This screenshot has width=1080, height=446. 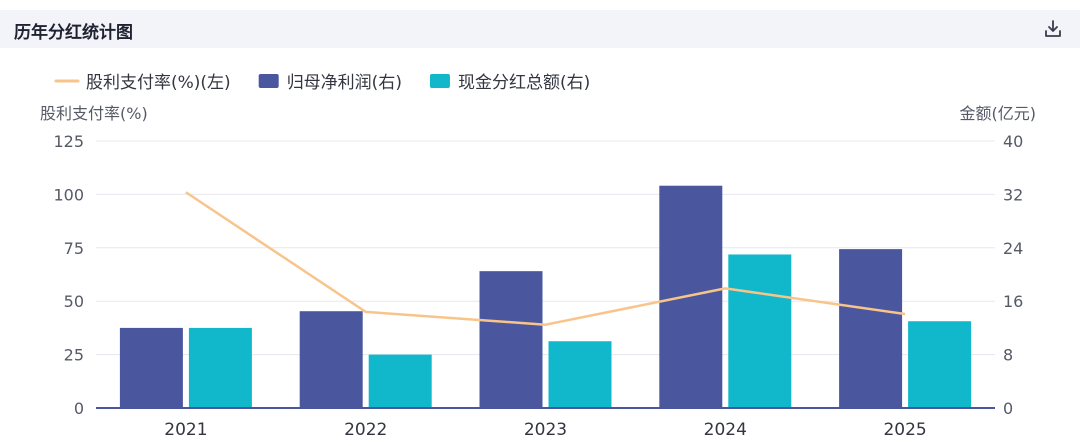 What do you see at coordinates (74, 301) in the screenshot?
I see `y-left-tick-label: 50` at bounding box center [74, 301].